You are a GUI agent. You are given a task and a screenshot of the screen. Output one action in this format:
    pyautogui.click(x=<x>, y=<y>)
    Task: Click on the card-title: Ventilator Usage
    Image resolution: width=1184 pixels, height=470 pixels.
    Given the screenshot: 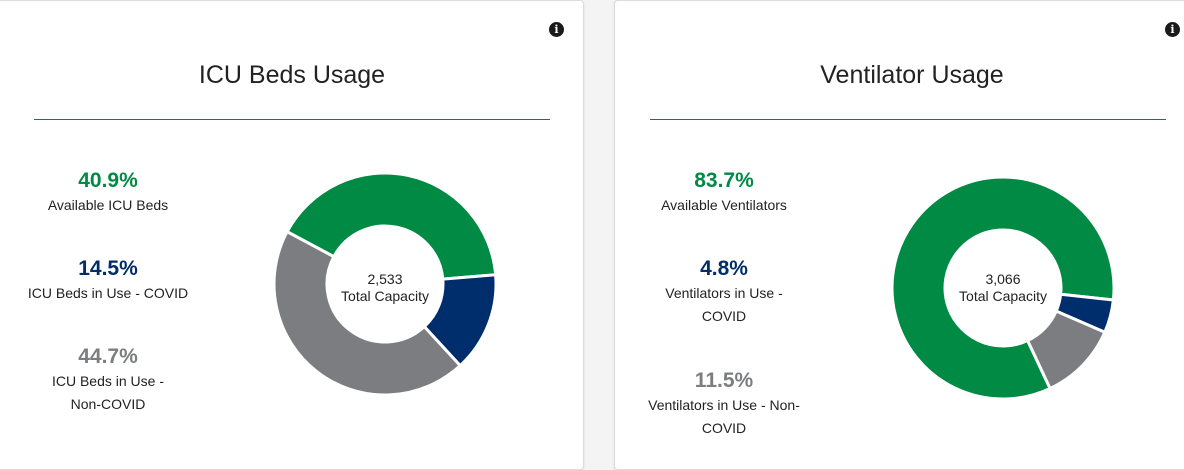 What is the action you would take?
    pyautogui.click(x=912, y=75)
    